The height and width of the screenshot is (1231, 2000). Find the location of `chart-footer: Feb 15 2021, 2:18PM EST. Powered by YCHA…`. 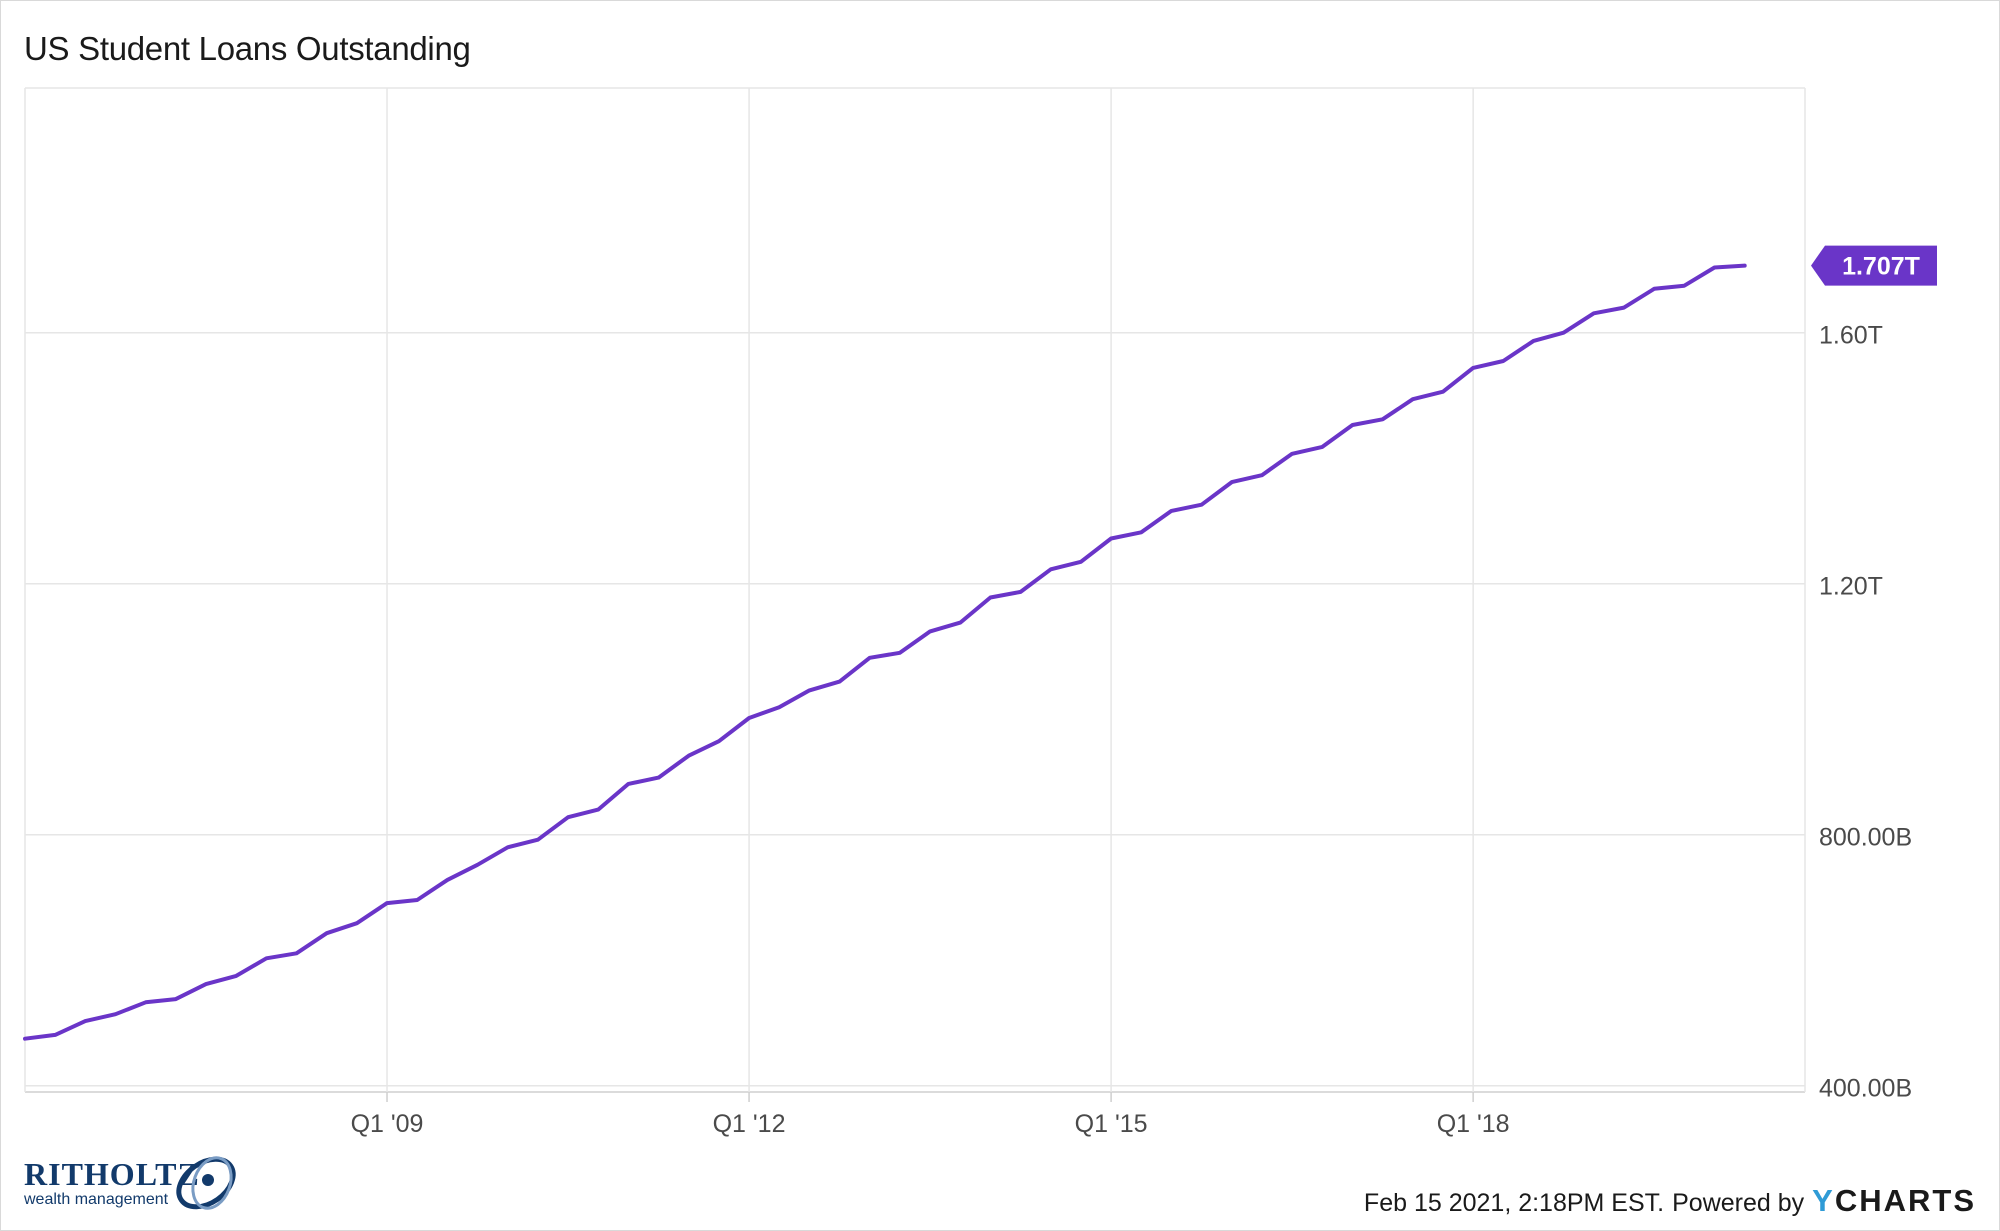

chart-footer: Feb 15 2021, 2:18PM EST. Powered by YCHA… is located at coordinates (1670, 1201).